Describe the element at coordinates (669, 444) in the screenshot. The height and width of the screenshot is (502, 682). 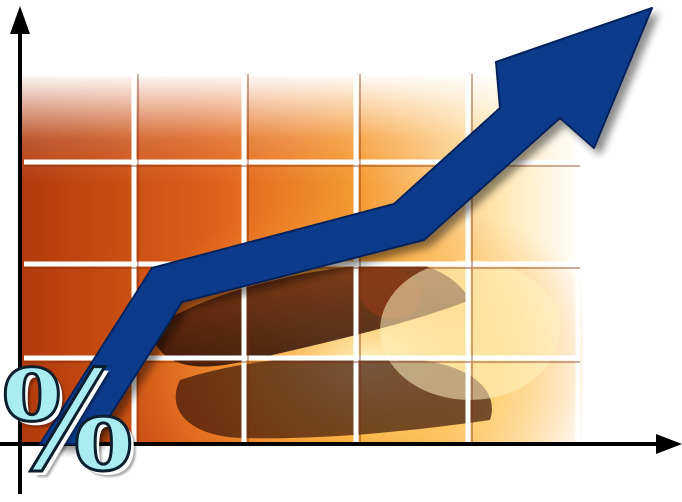
I see `x-axis-arrow-icon` at that location.